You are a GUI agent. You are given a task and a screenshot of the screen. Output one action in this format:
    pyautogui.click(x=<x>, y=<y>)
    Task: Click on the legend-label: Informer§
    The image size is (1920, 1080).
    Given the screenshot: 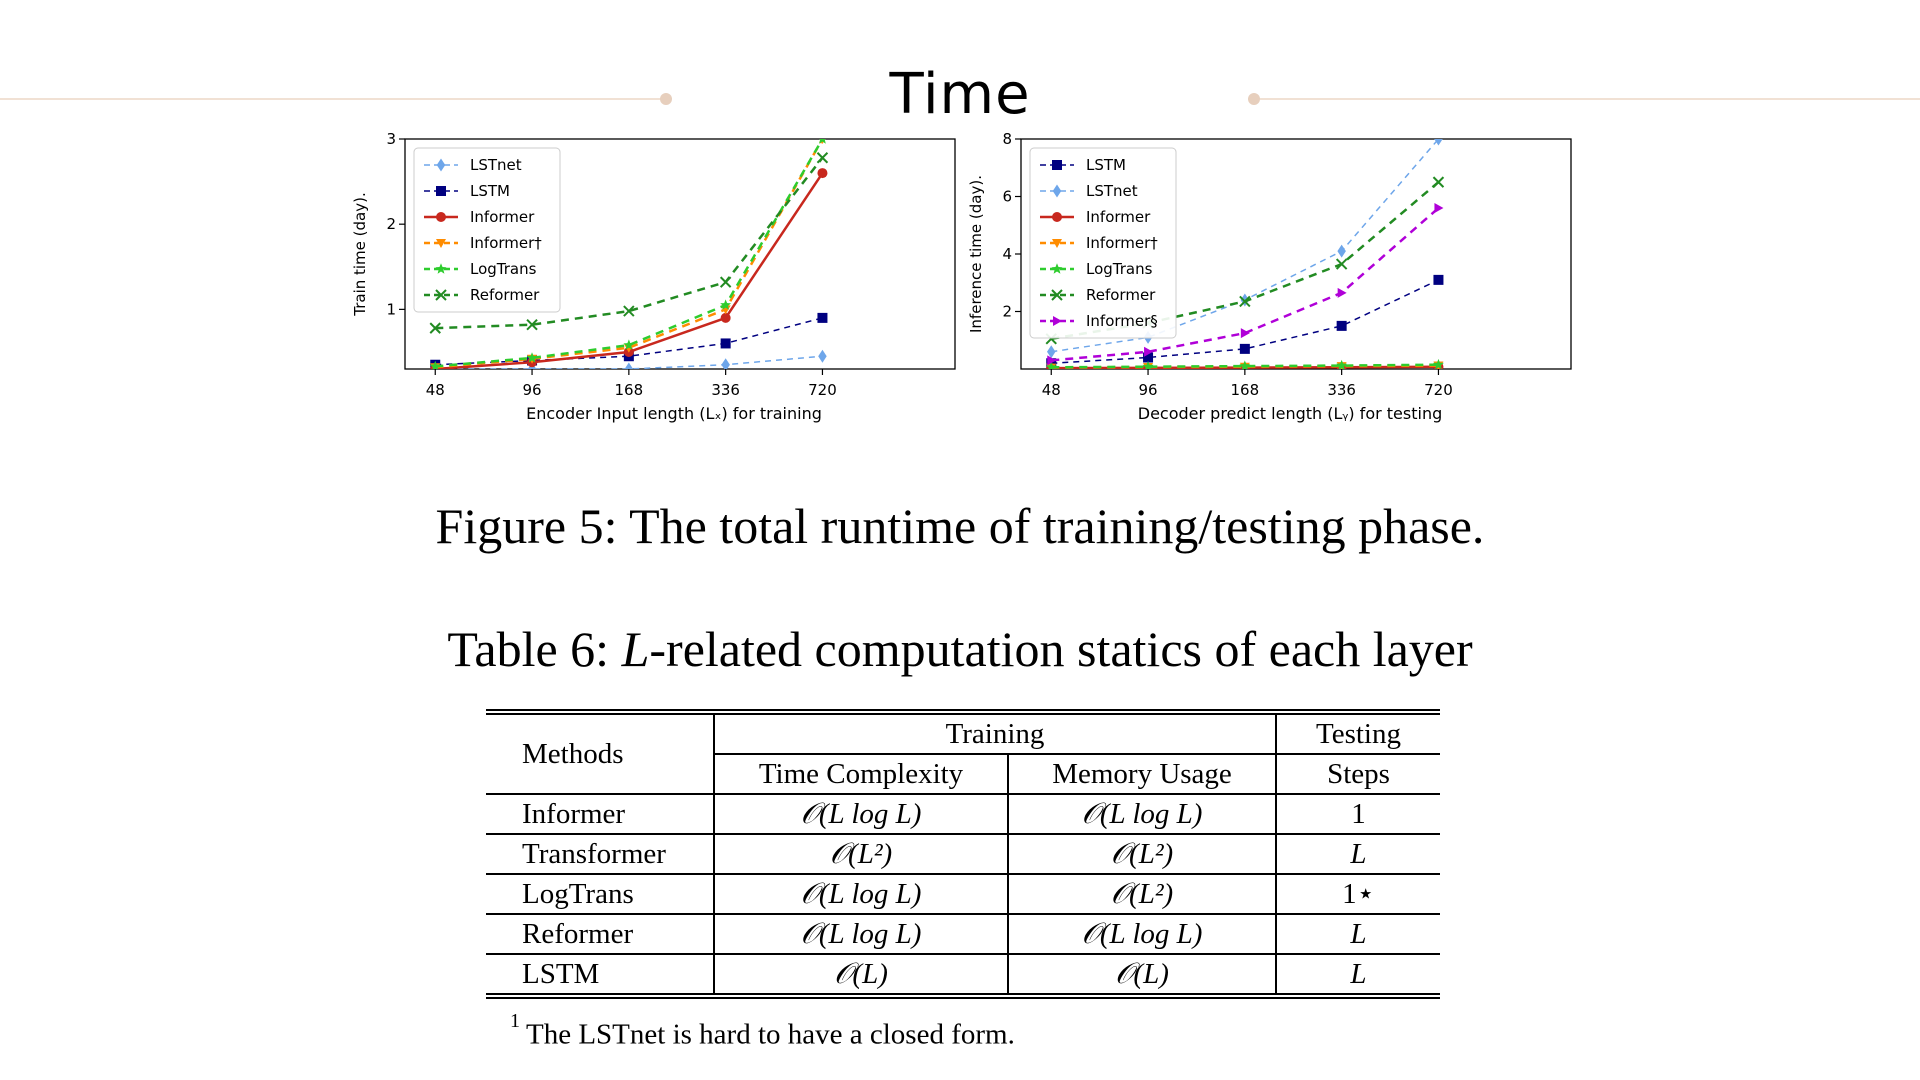 What is the action you would take?
    pyautogui.click(x=1122, y=321)
    